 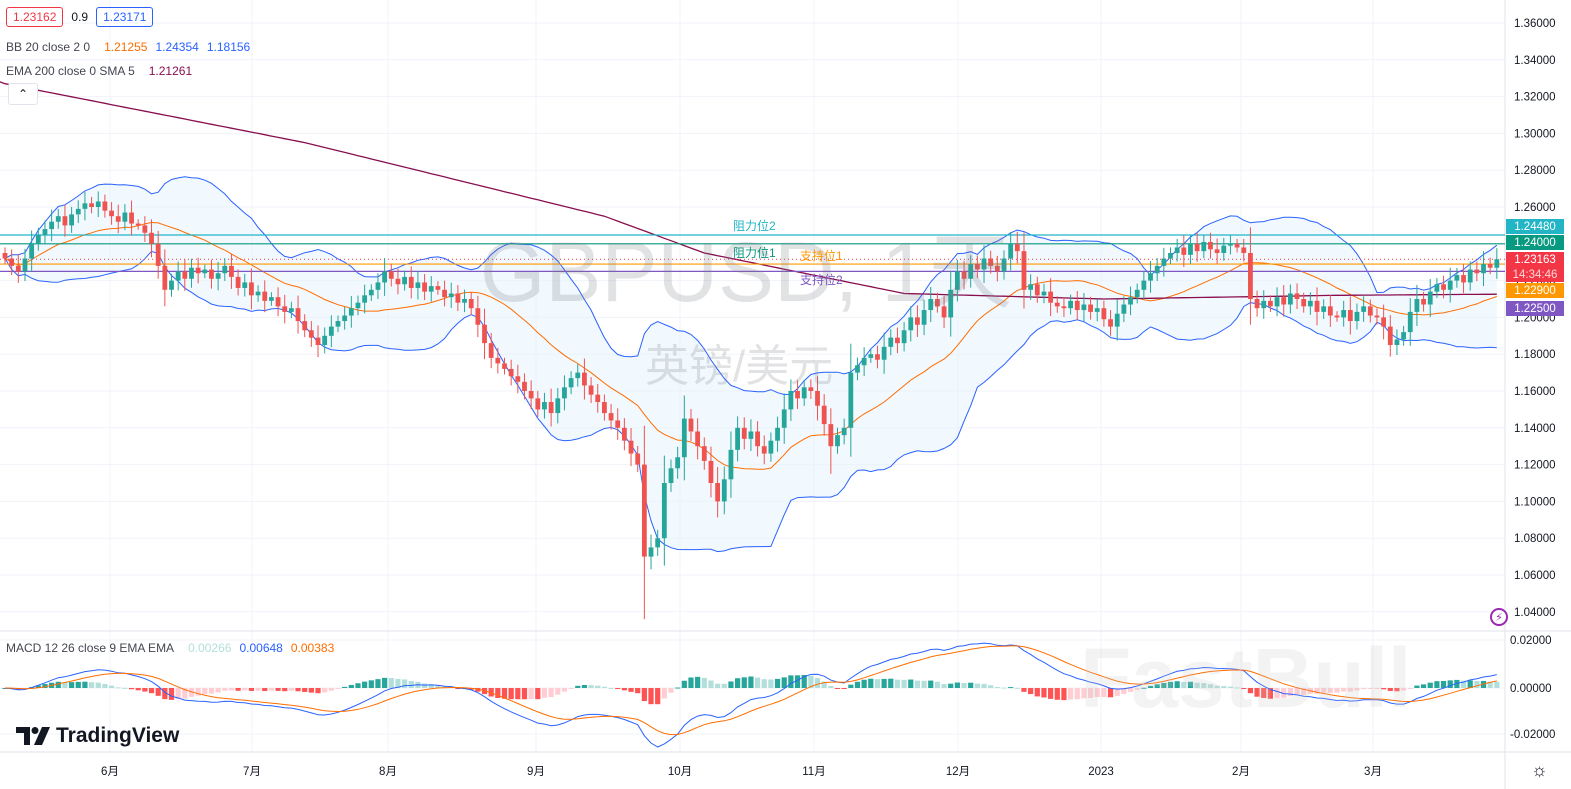 I want to click on settings-gear-icon: ☼, so click(x=1539, y=770).